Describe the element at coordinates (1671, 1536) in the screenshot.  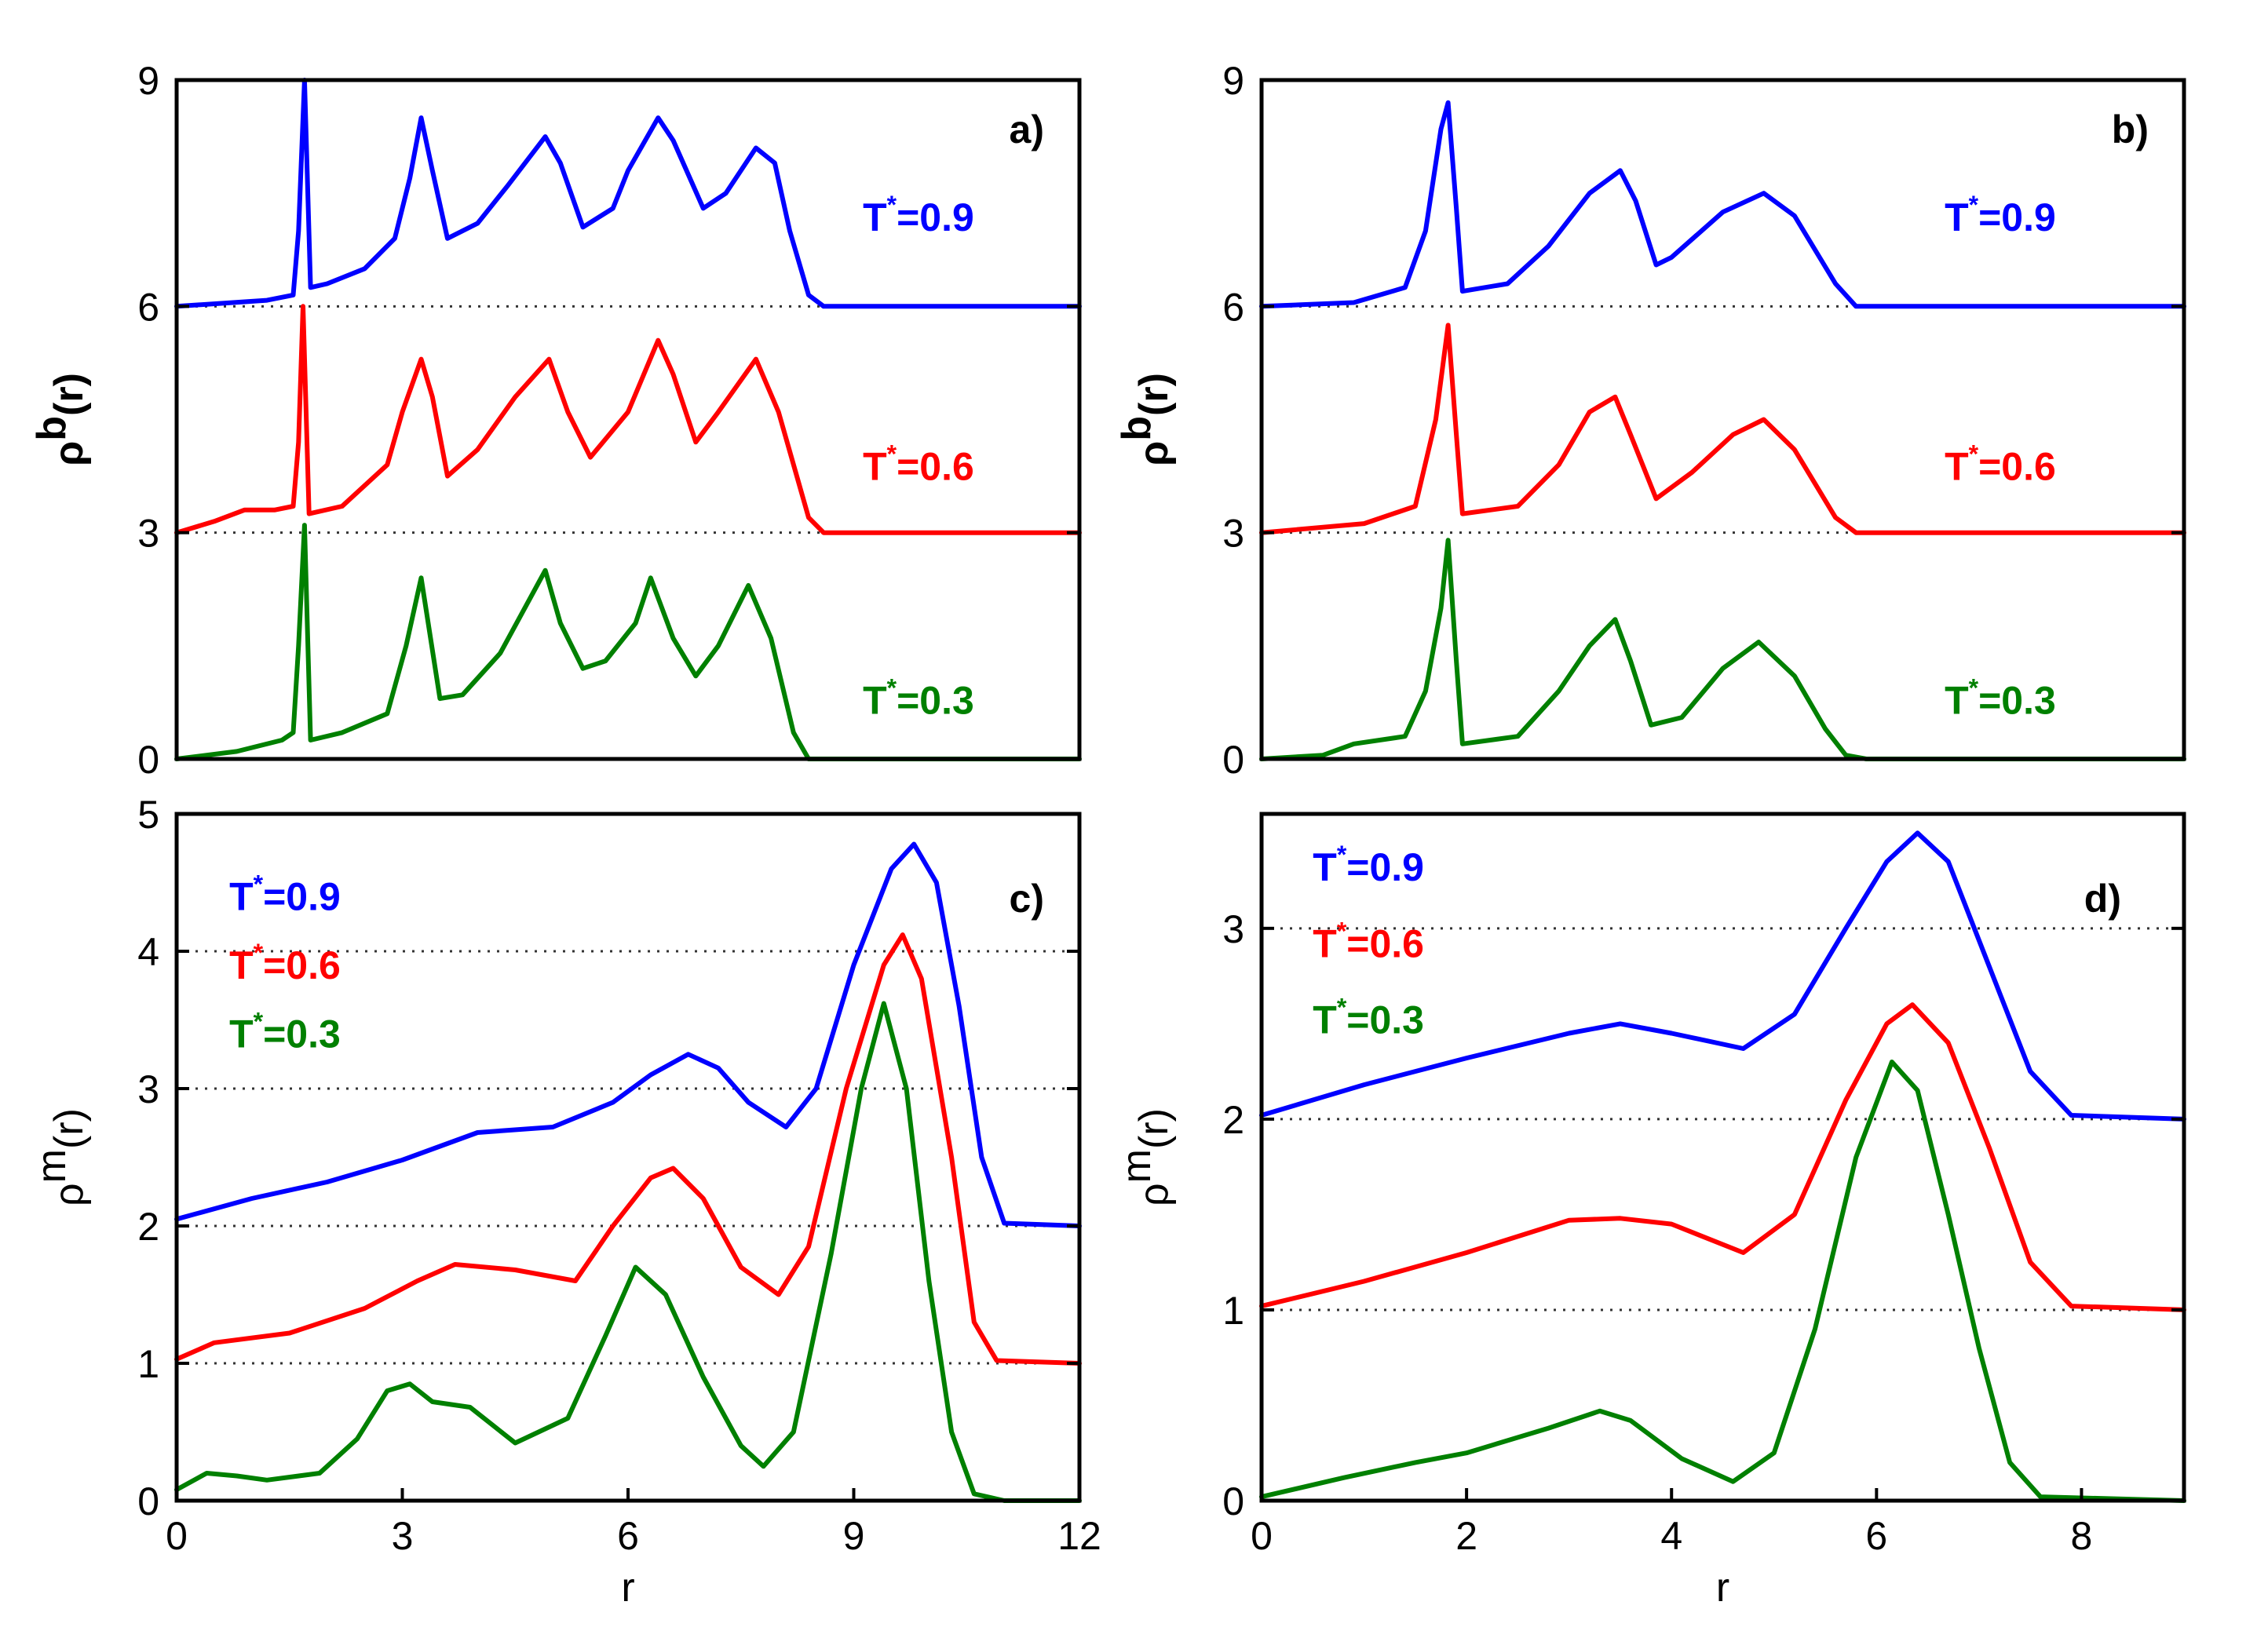
I see `x-tick-label: 4` at that location.